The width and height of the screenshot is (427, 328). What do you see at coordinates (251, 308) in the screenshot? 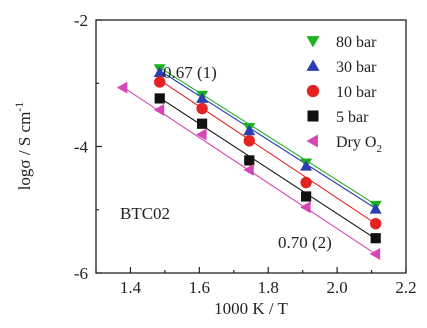
I see `x-axis-label: 1000 K / T` at bounding box center [251, 308].